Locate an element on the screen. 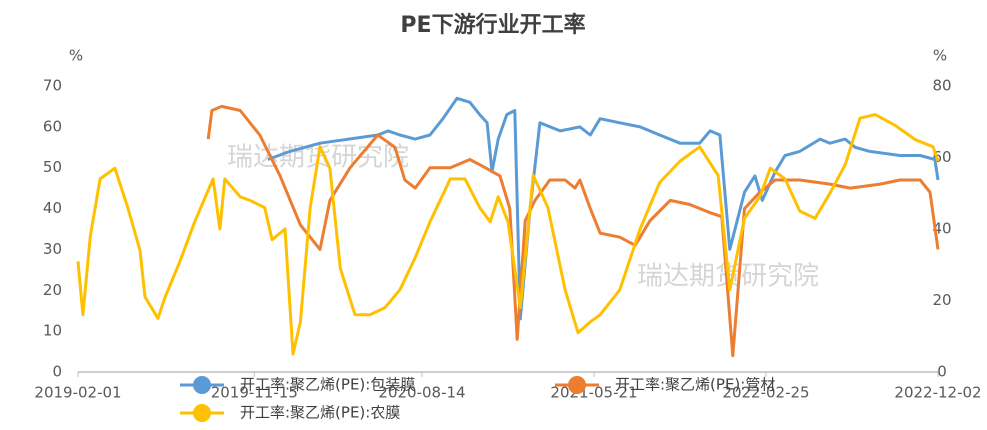 This screenshot has width=987, height=430. legend-label: 开工率:聚乙烯(PE):包装膜 is located at coordinates (327, 385).